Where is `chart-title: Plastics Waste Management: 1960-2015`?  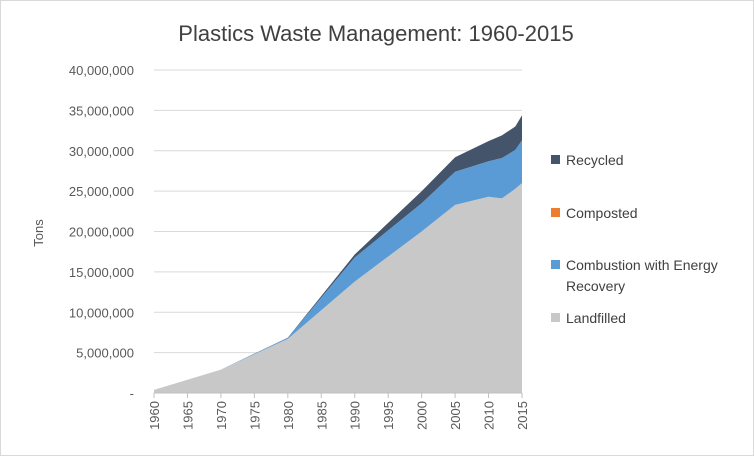 chart-title: Plastics Waste Management: 1960-2015 is located at coordinates (375, 33).